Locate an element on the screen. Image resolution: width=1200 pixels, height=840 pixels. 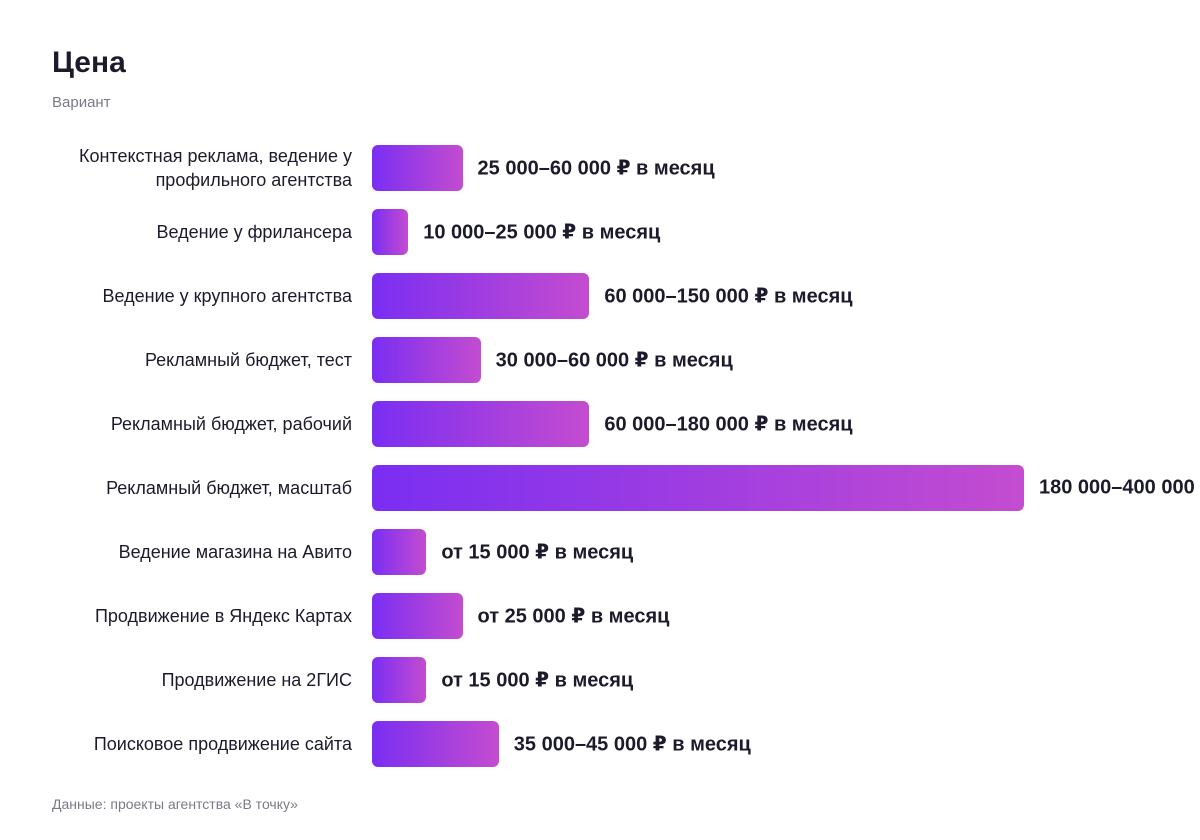
value-label: 25 000–60 000 ₽ в месяц is located at coordinates (596, 168).